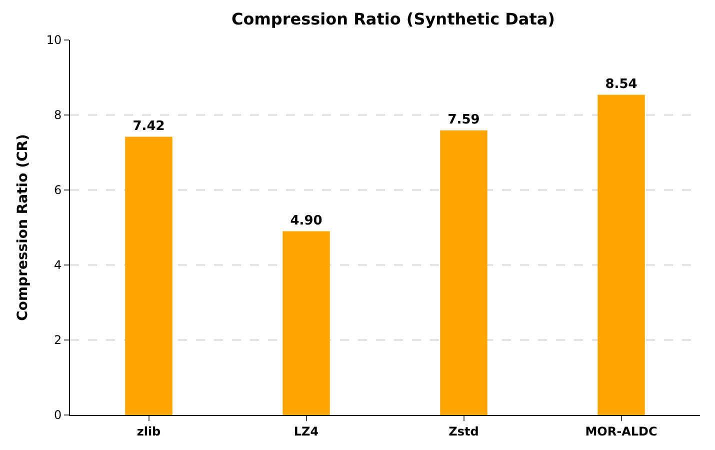 The height and width of the screenshot is (450, 715). I want to click on y-tick-label: 8, so click(58, 115).